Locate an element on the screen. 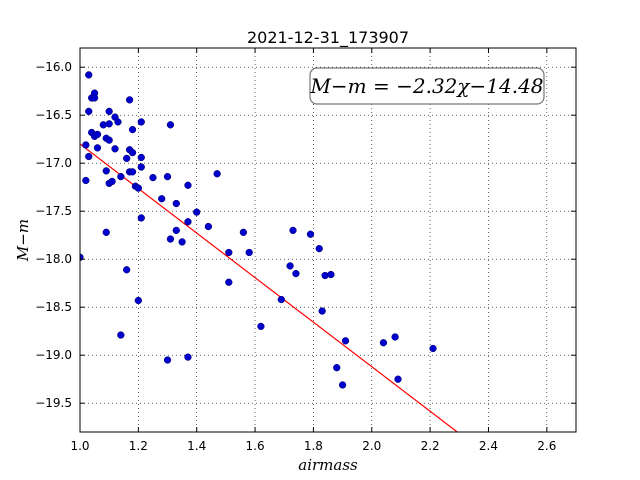 This screenshot has width=640, height=480. y-tick-label: −16.5 is located at coordinates (53, 115).